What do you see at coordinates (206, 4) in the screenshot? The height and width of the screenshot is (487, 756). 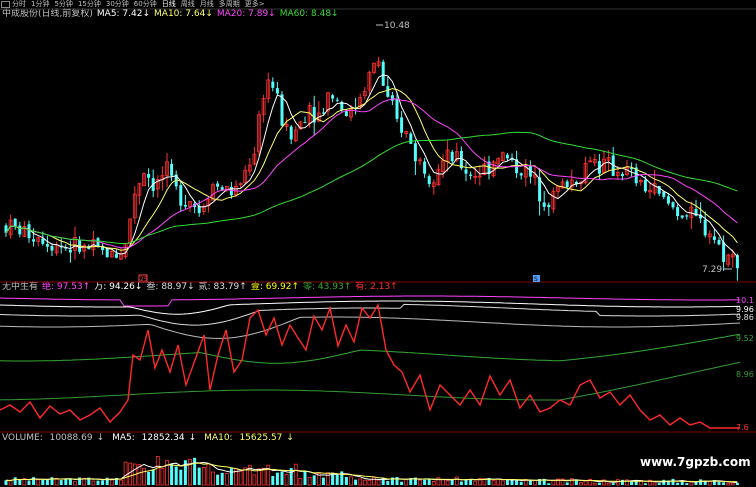 I see `period-tab-8: 月线` at bounding box center [206, 4].